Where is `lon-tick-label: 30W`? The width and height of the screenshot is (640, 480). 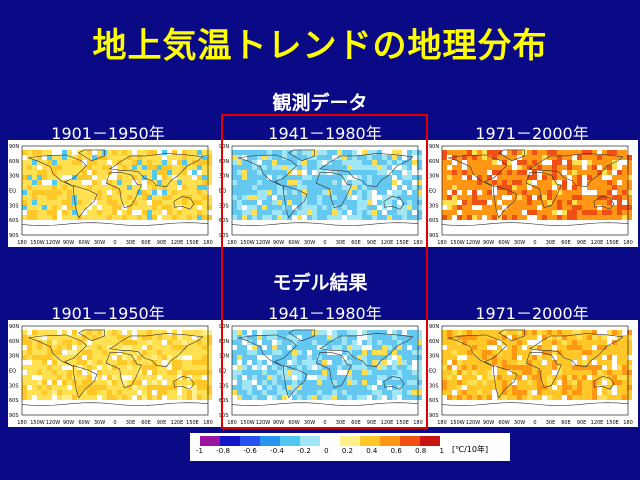 lon-tick-label: 30W is located at coordinates (309, 243).